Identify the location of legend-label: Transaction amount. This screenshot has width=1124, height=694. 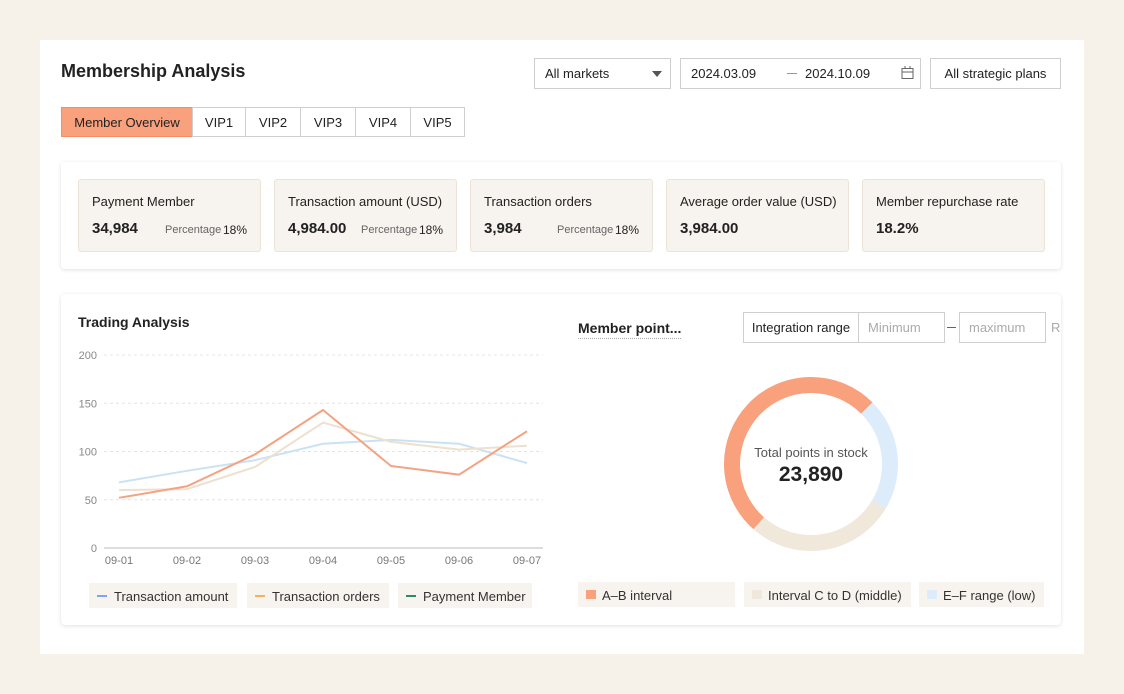
(171, 596).